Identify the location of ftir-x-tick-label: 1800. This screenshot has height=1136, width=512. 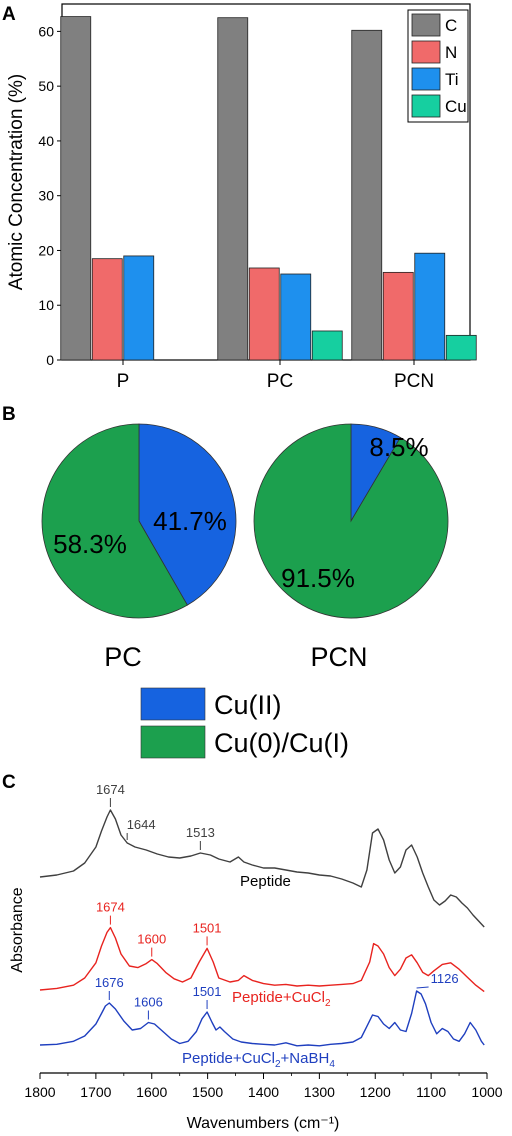
(39, 1092).